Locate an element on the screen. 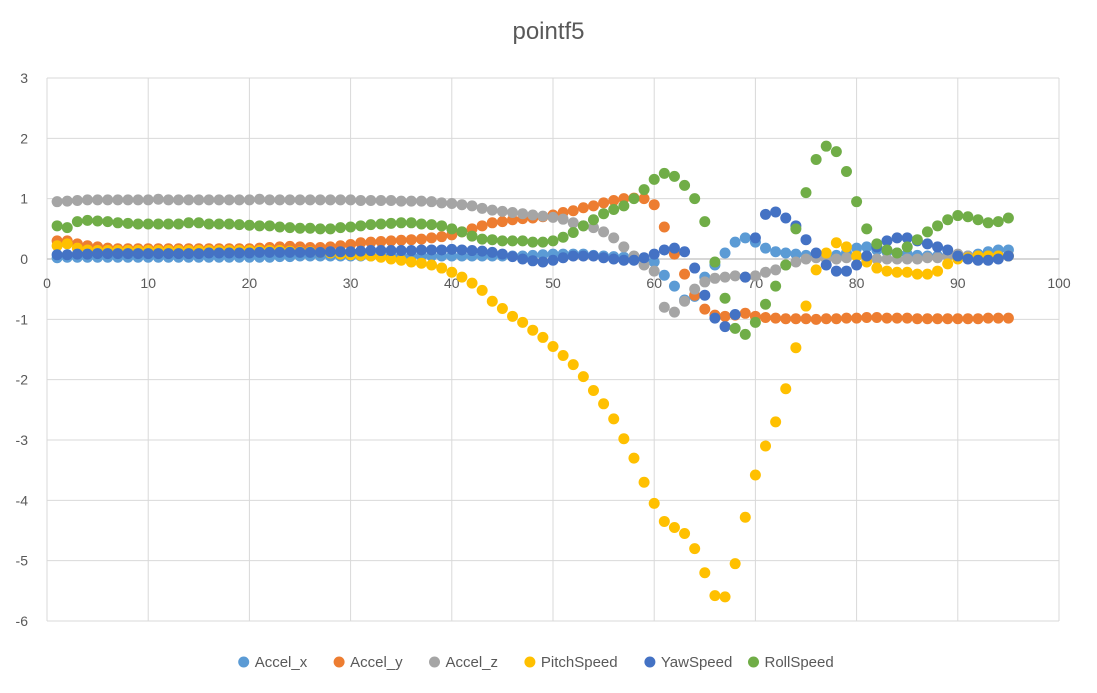 This screenshot has height=693, width=1097. y-tick-label: -3 is located at coordinates (22, 440).